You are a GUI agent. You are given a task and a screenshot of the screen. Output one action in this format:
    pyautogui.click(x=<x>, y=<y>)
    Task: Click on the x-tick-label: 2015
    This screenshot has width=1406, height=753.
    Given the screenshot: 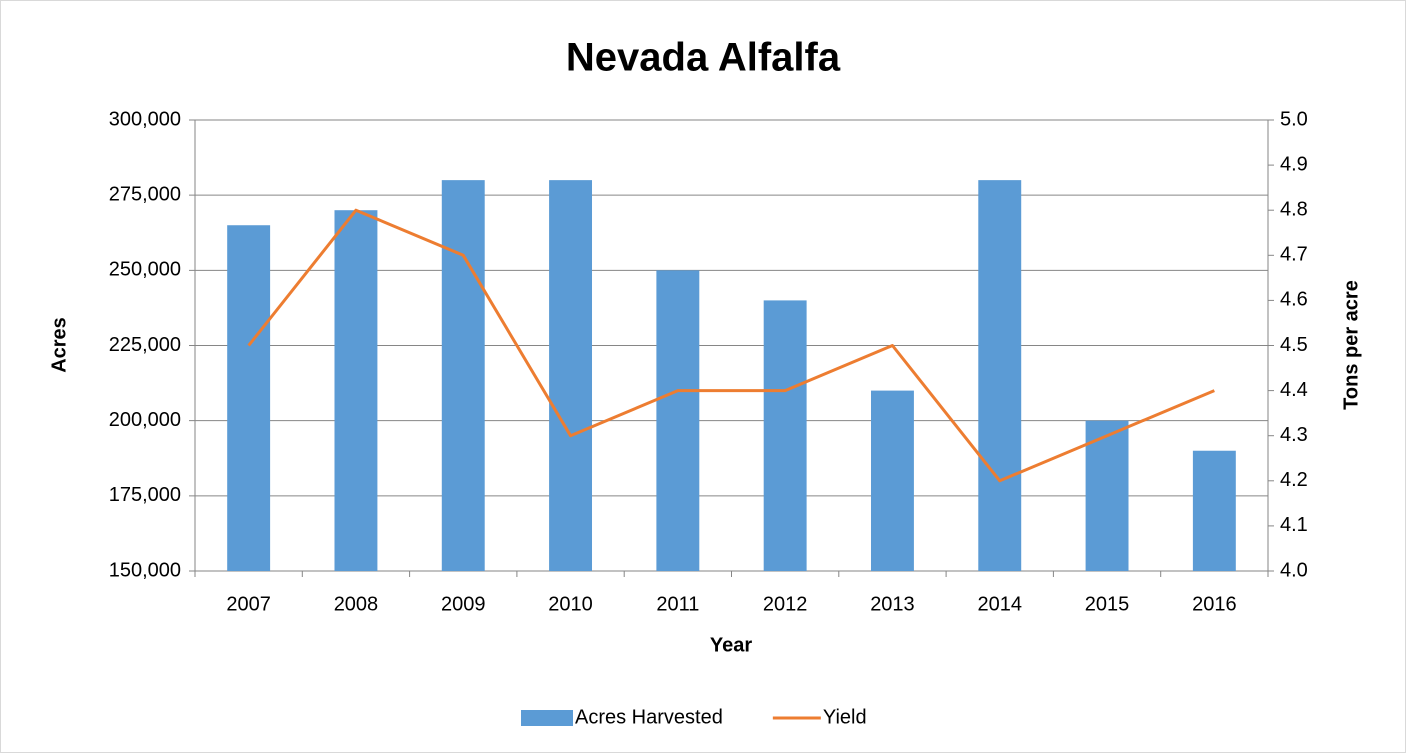 What is the action you would take?
    pyautogui.click(x=1107, y=604)
    